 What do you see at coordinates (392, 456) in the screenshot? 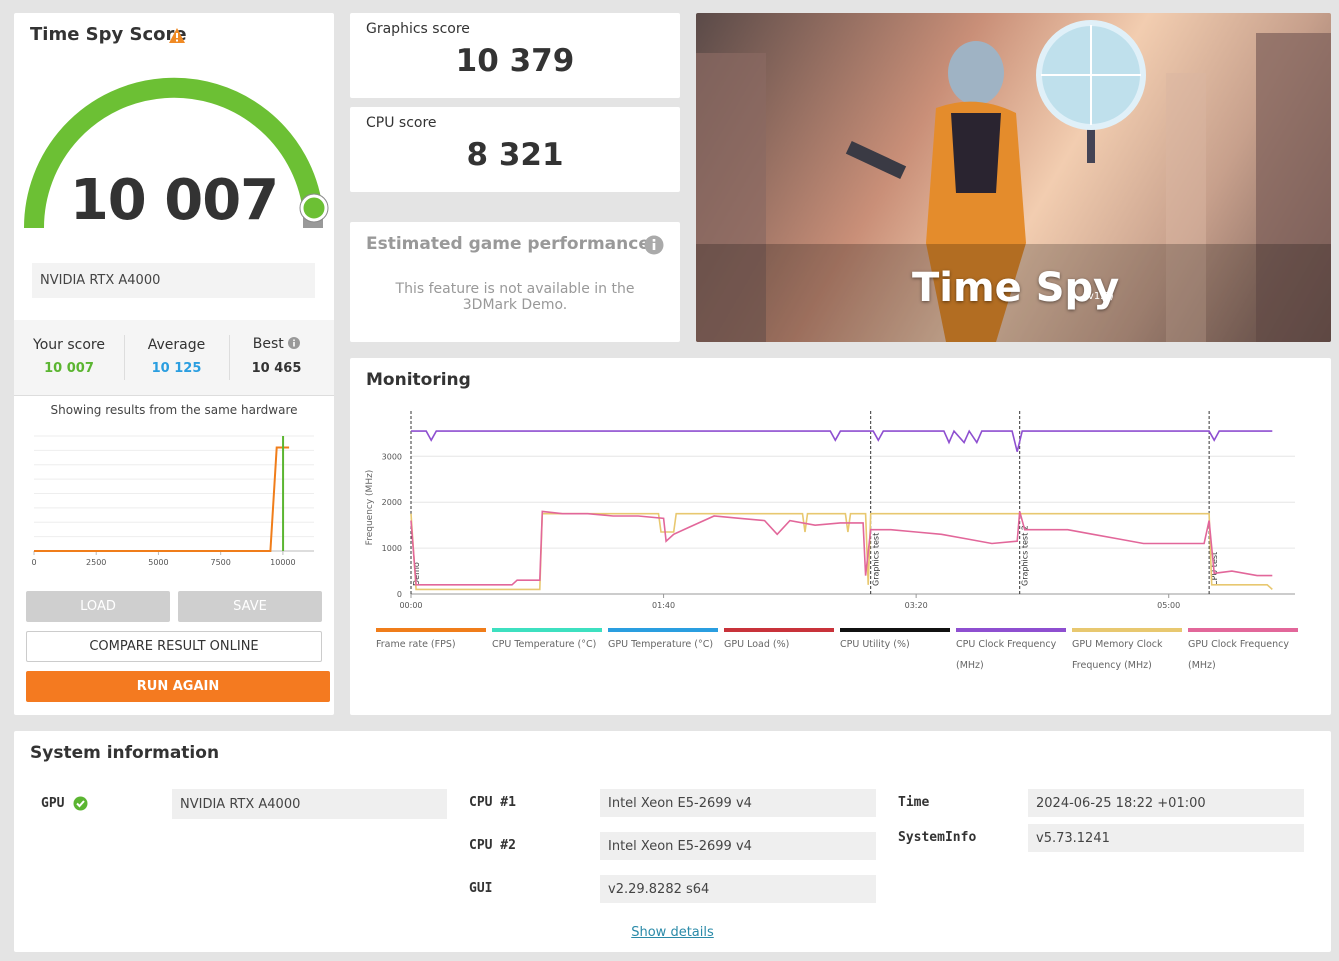
I see `y-tick-label: 3000` at bounding box center [392, 456].